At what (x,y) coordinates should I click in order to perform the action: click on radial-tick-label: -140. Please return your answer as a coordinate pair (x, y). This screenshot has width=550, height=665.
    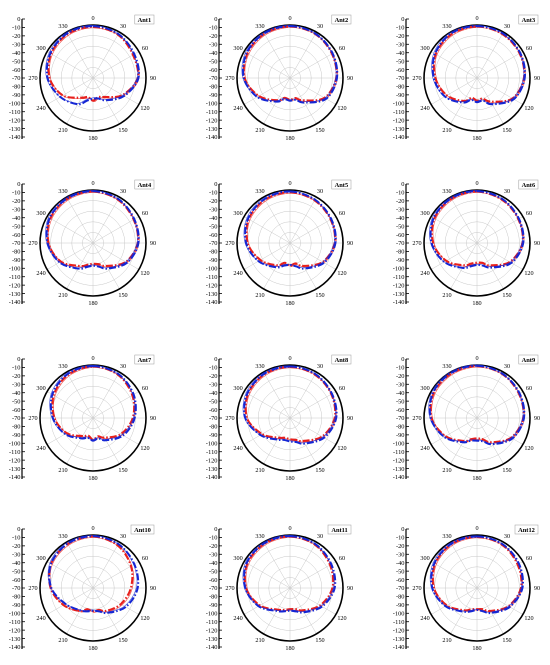
    Looking at the image, I should click on (15, 137).